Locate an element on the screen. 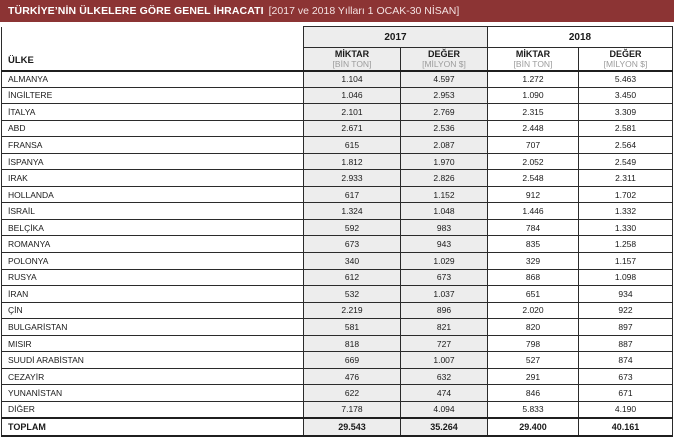 This screenshot has height=440, width=674. value-cell: 887 is located at coordinates (625, 343).